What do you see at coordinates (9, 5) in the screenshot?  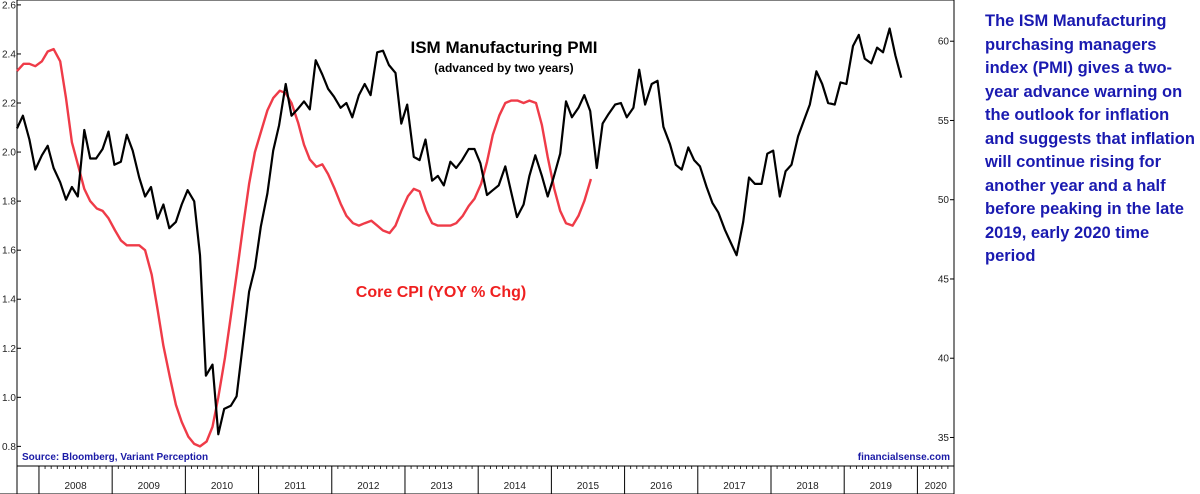 I see `left-tick-label: 2.6` at bounding box center [9, 5].